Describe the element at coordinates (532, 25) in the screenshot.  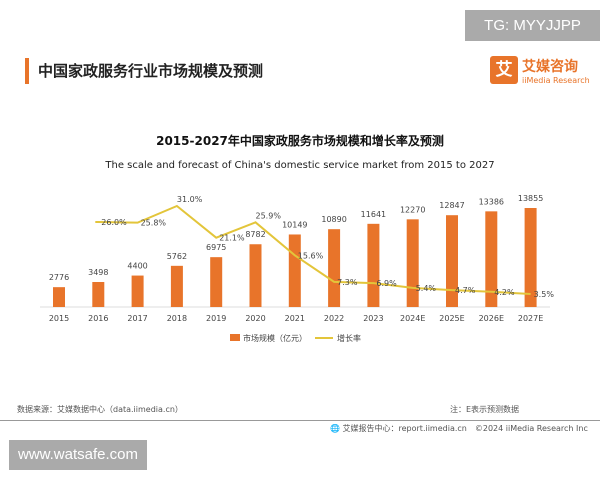
I see `watermark-top: TG: MYYJJPP` at that location.